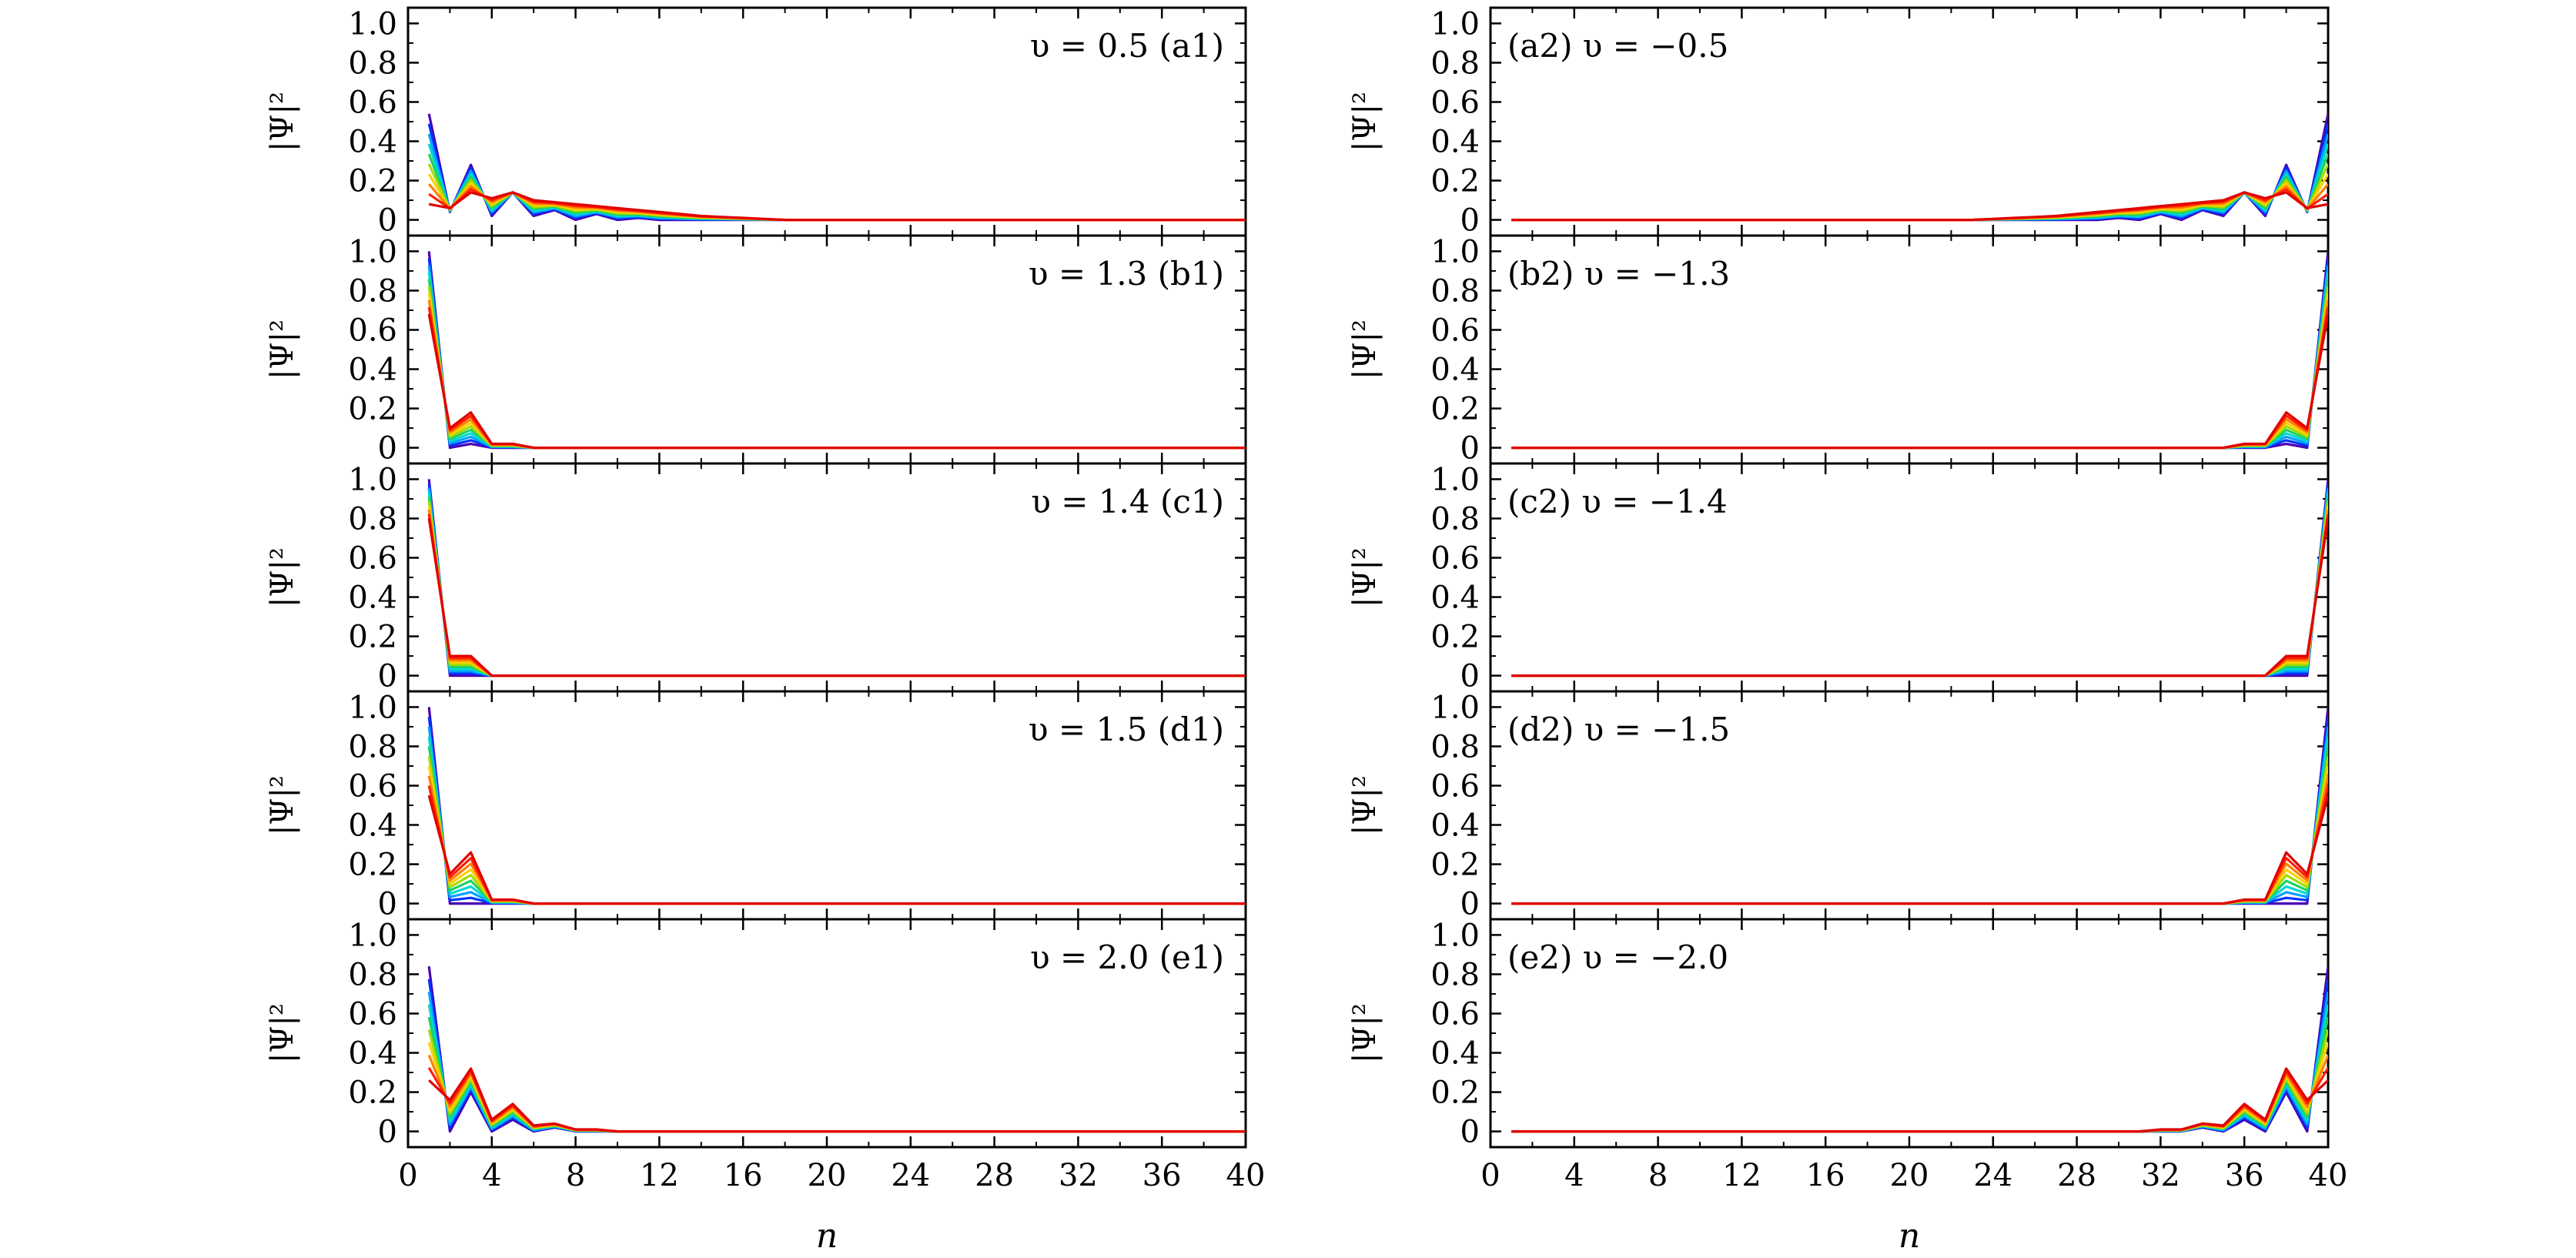 This screenshot has width=2576, height=1258. What do you see at coordinates (1246, 1175) in the screenshot?
I see `x-tick-label: 40` at bounding box center [1246, 1175].